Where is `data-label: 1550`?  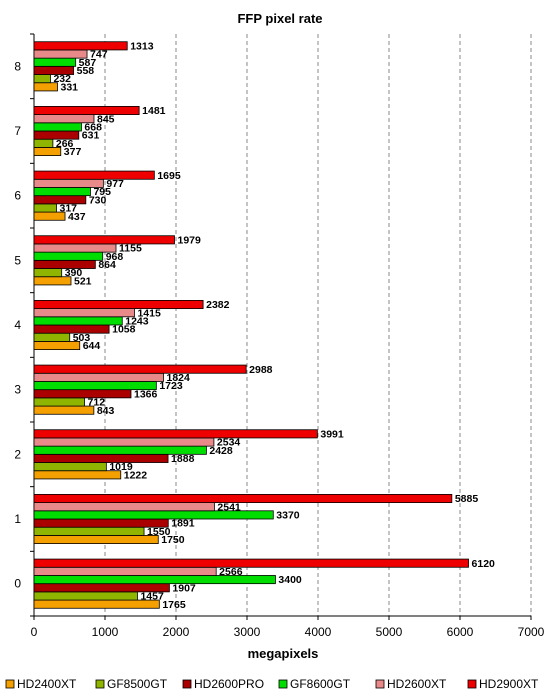
data-label: 1550 is located at coordinates (159, 532).